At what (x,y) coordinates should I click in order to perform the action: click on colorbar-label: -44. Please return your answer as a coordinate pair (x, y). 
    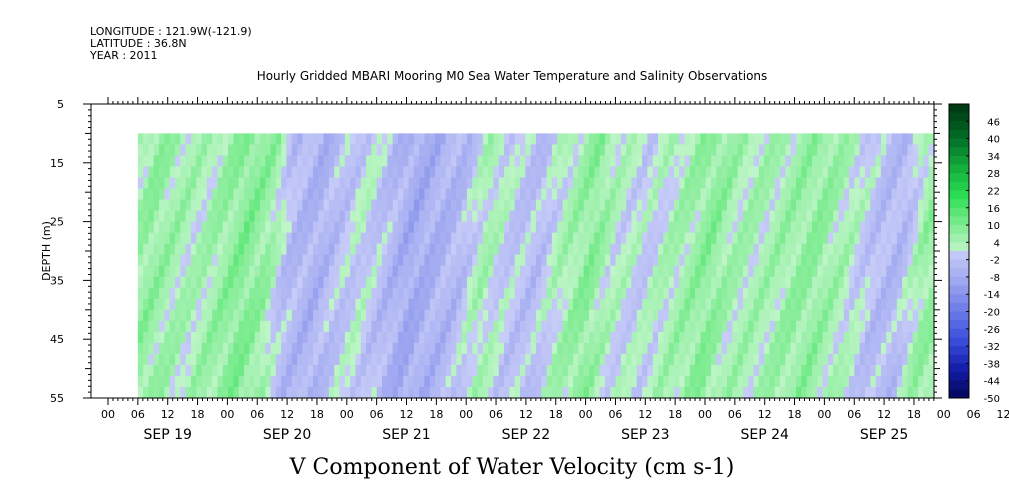
    Looking at the image, I should click on (992, 382).